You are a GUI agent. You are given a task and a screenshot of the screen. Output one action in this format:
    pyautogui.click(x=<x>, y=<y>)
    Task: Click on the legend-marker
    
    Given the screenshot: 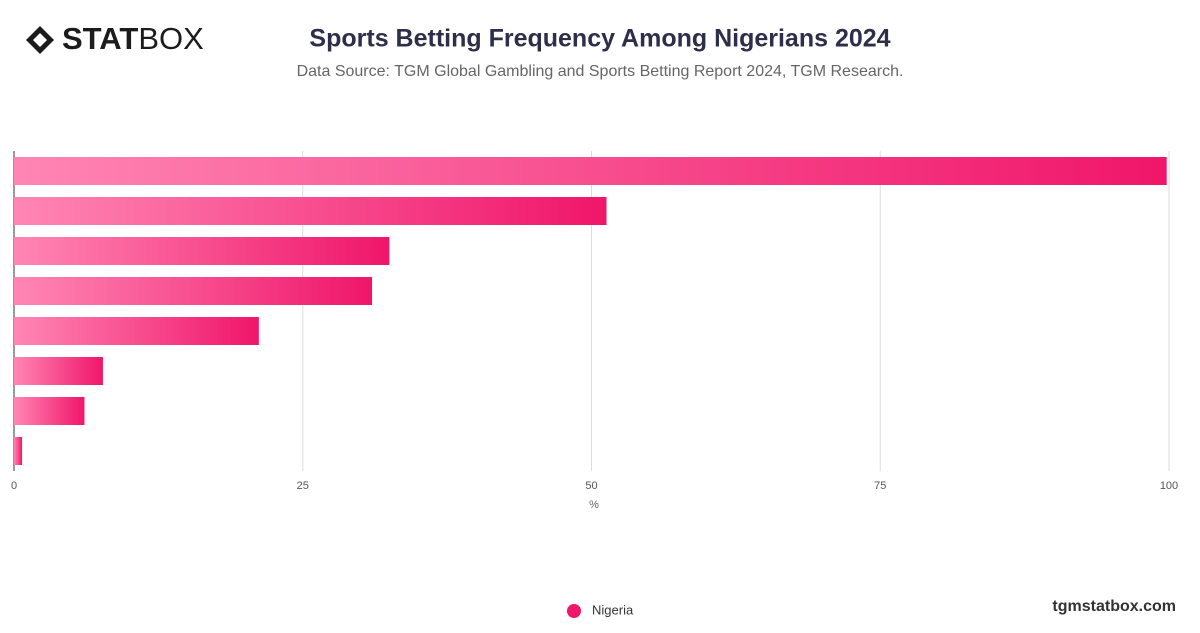 What is the action you would take?
    pyautogui.click(x=574, y=611)
    